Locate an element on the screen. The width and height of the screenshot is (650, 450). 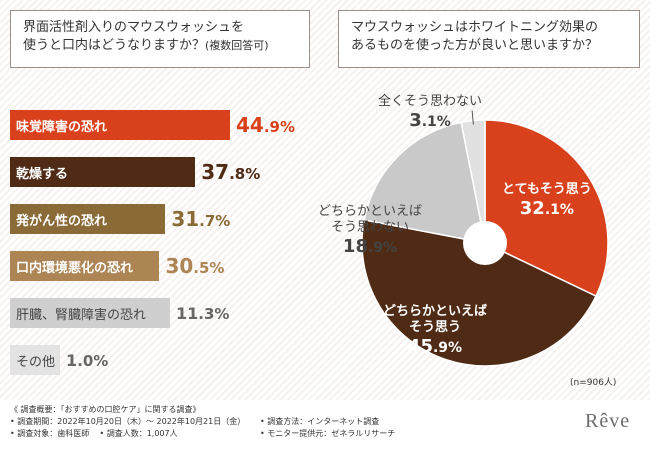
reve-logo: Rêve is located at coordinates (608, 421).